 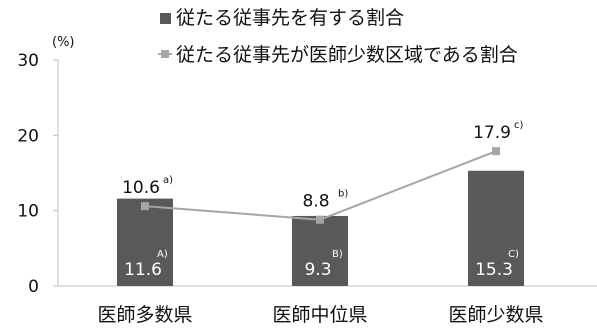 I want to click on y-tick-label: 10, so click(x=28, y=212).